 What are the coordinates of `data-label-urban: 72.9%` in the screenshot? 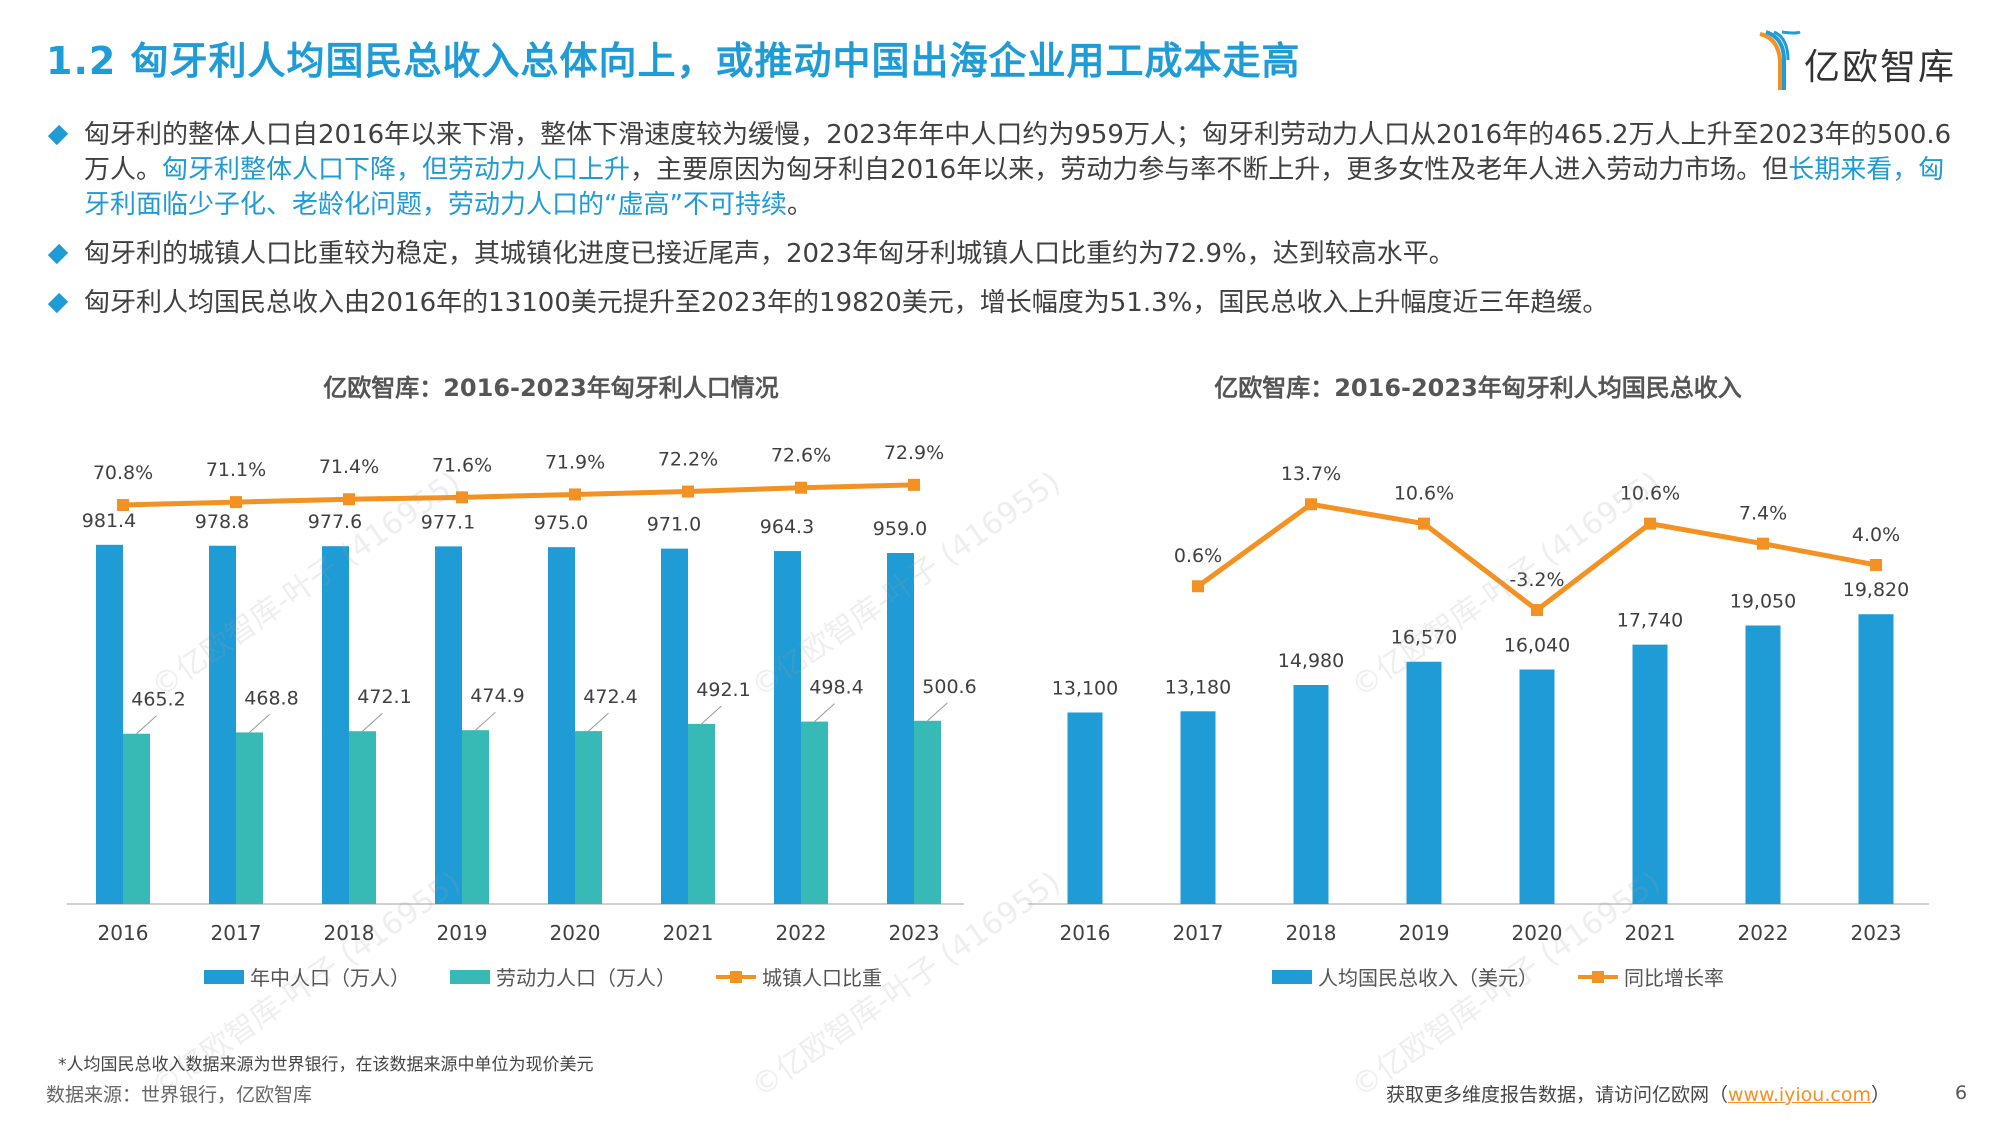 It's located at (914, 453).